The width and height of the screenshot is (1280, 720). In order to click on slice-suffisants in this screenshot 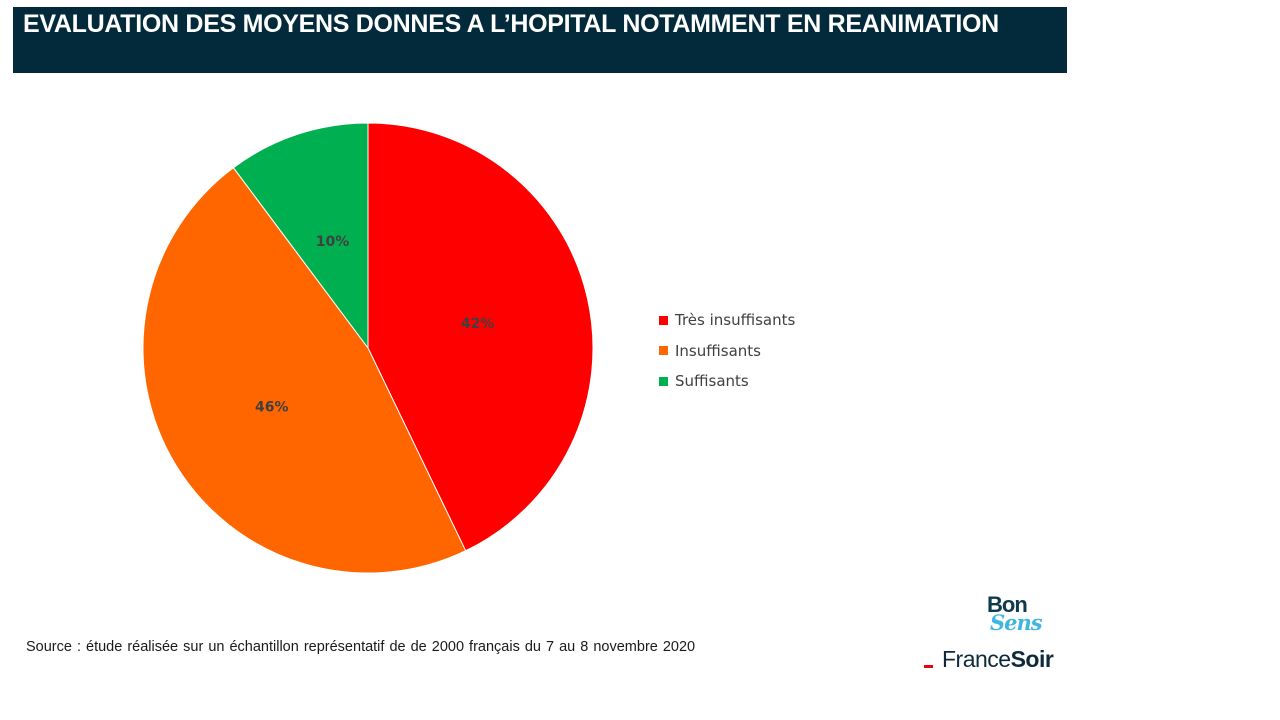, I will do `click(300, 236)`.